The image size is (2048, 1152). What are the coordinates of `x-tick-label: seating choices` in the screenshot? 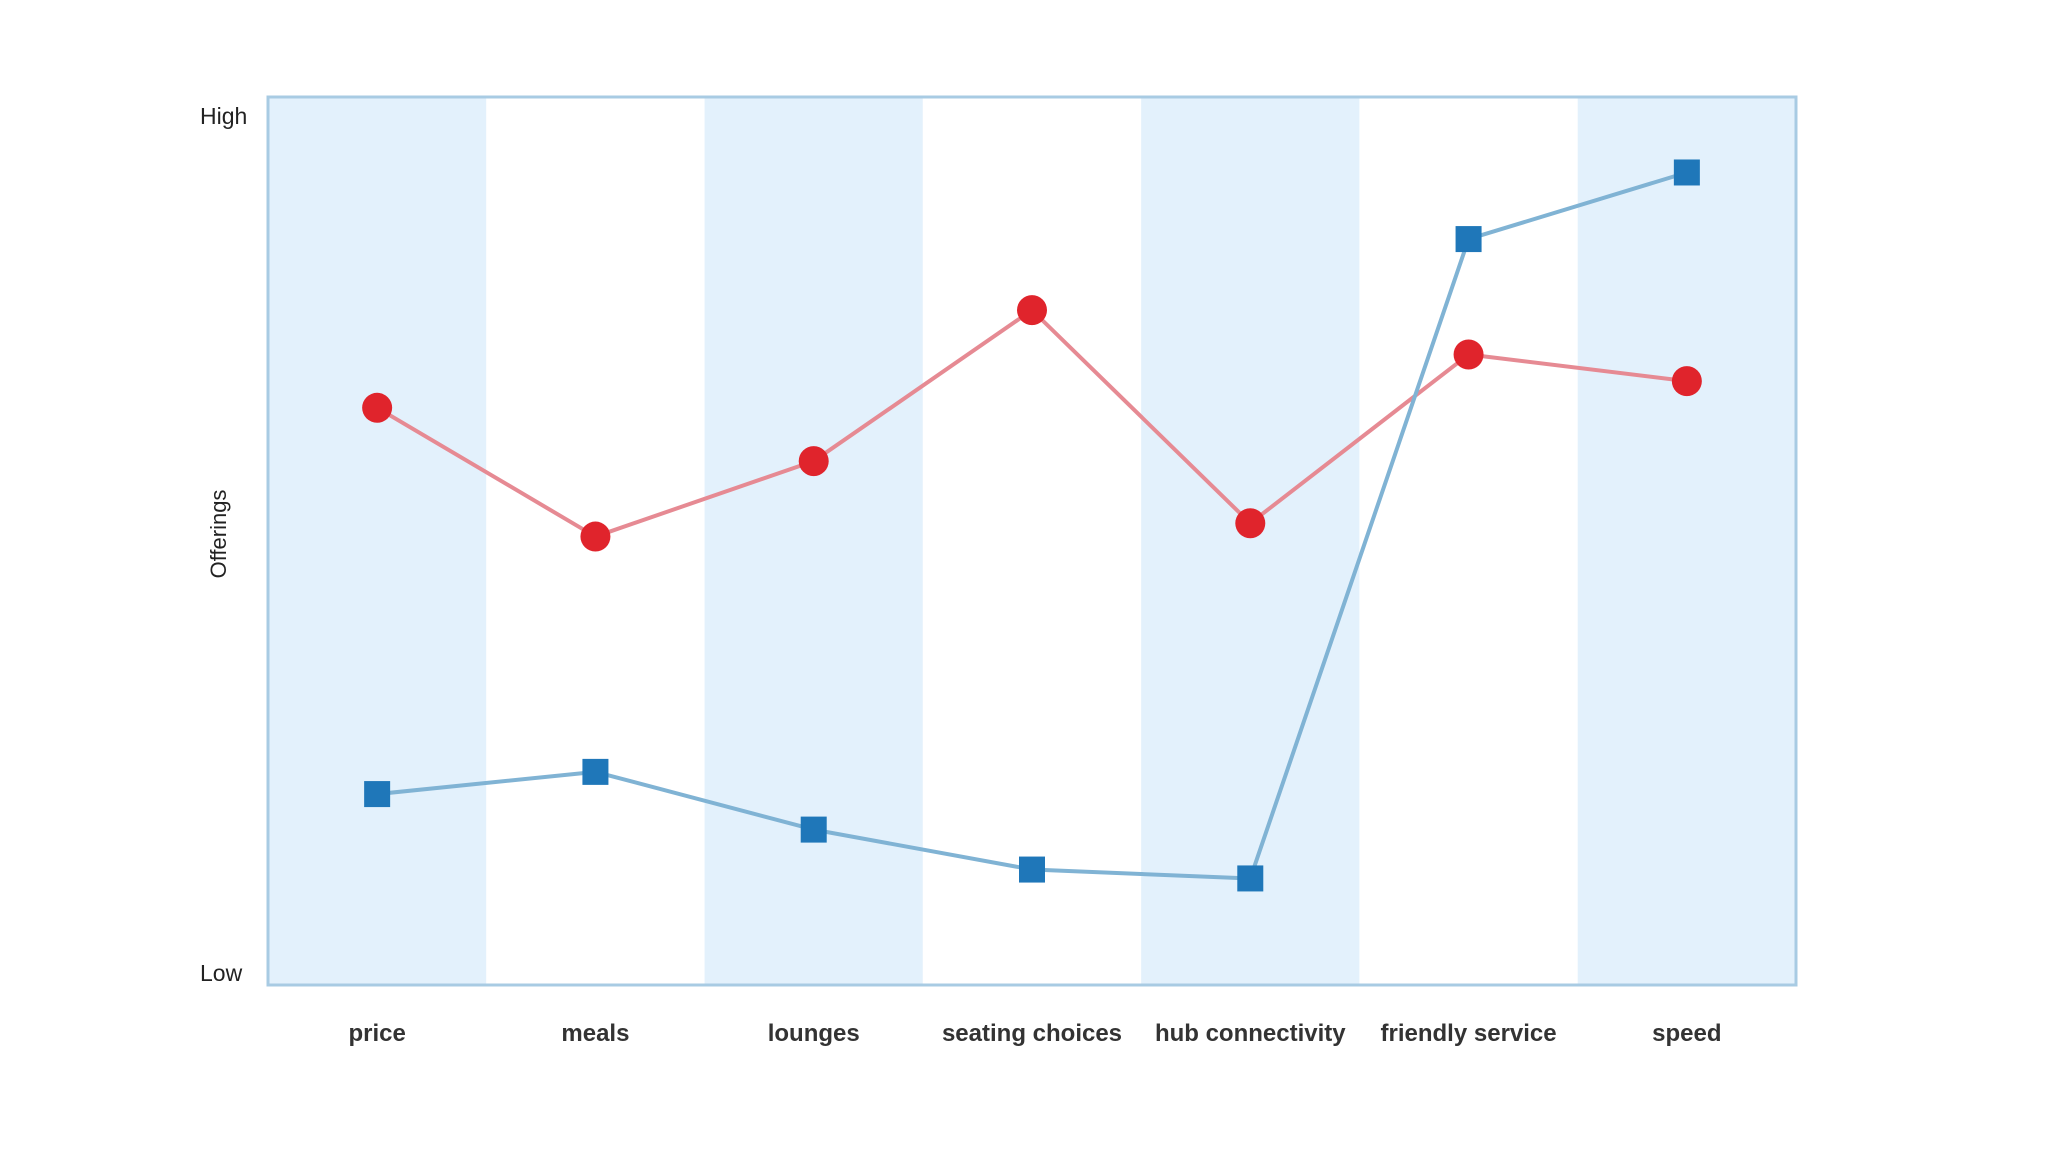 It's located at (1032, 1033).